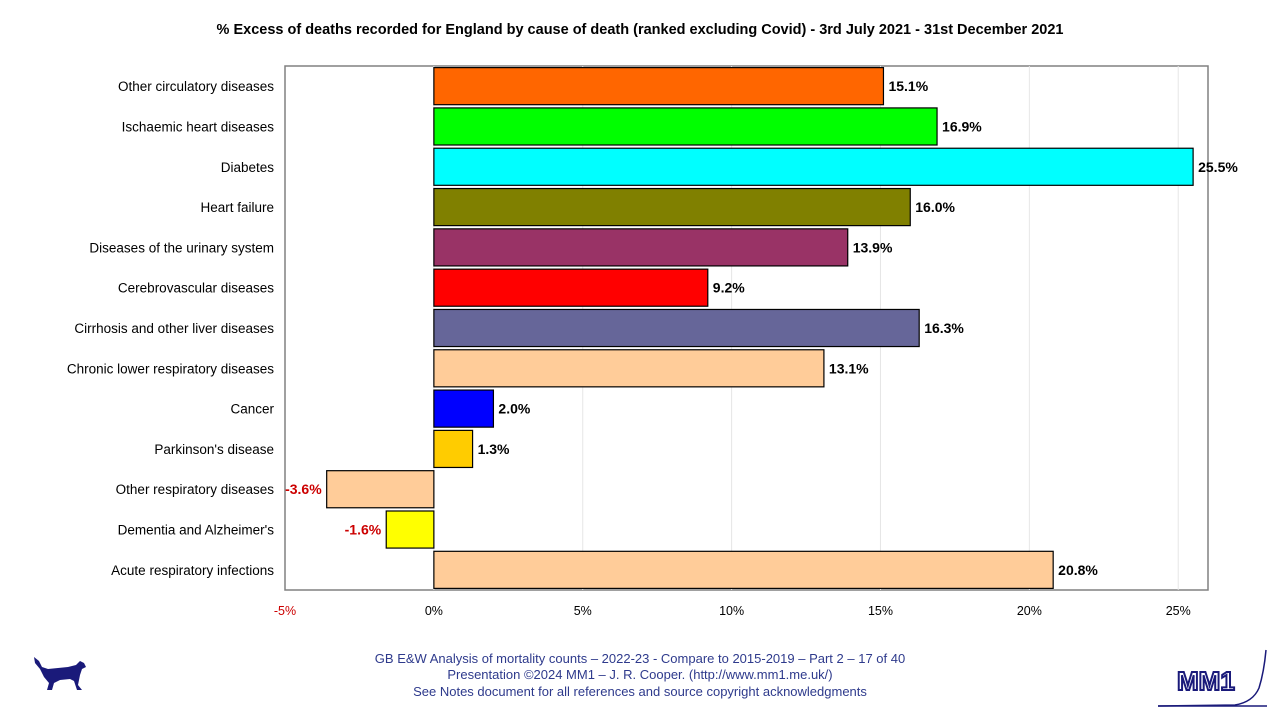 The width and height of the screenshot is (1280, 719). What do you see at coordinates (1178, 611) in the screenshot?
I see `x-tick-label: 25%` at bounding box center [1178, 611].